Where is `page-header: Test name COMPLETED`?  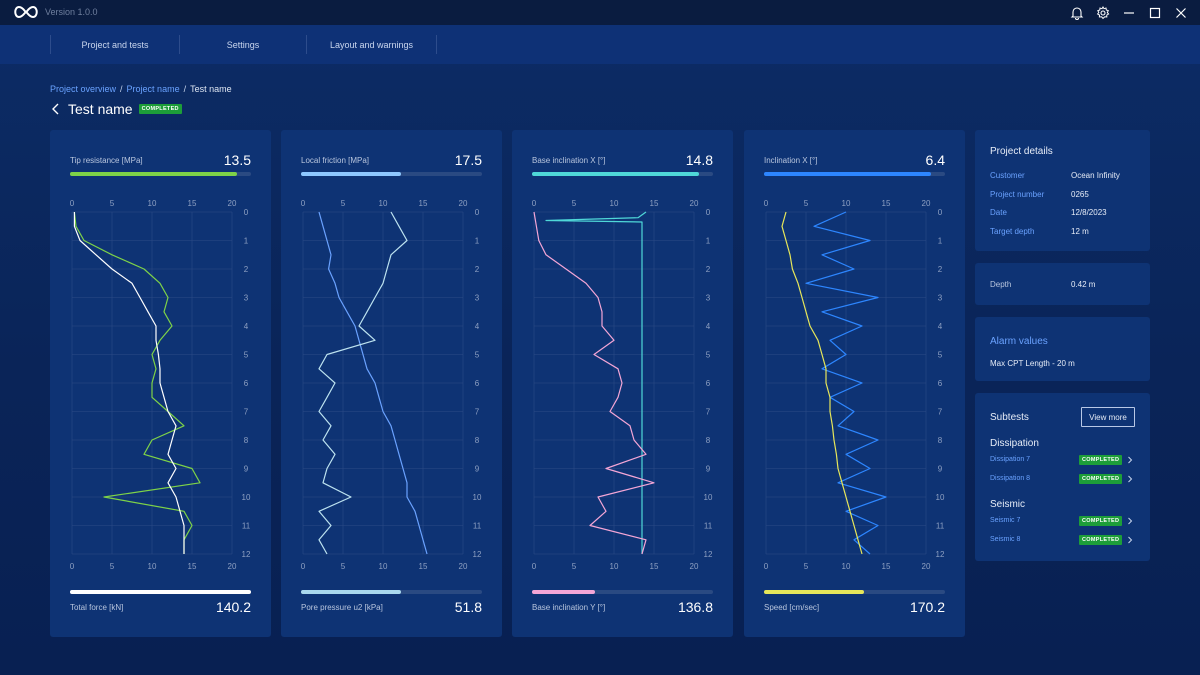
page-header: Test name COMPLETED is located at coordinates (116, 109).